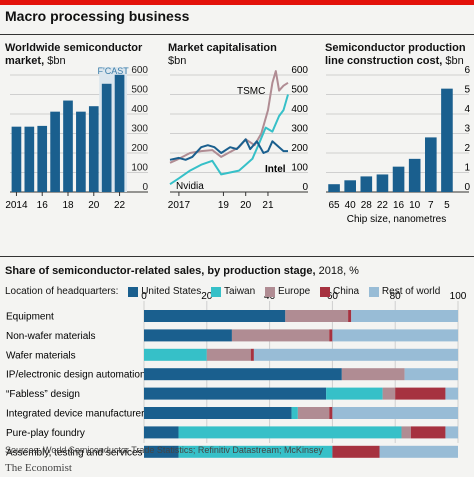 Image resolution: width=474 pixels, height=477 pixels. Describe the element at coordinates (133, 291) in the screenshot. I see `legend-swatch-us` at that location.